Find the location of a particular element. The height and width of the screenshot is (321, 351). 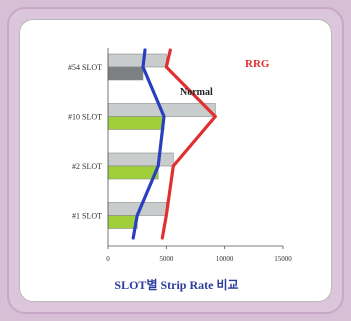

lines is located at coordinates (174, 144).